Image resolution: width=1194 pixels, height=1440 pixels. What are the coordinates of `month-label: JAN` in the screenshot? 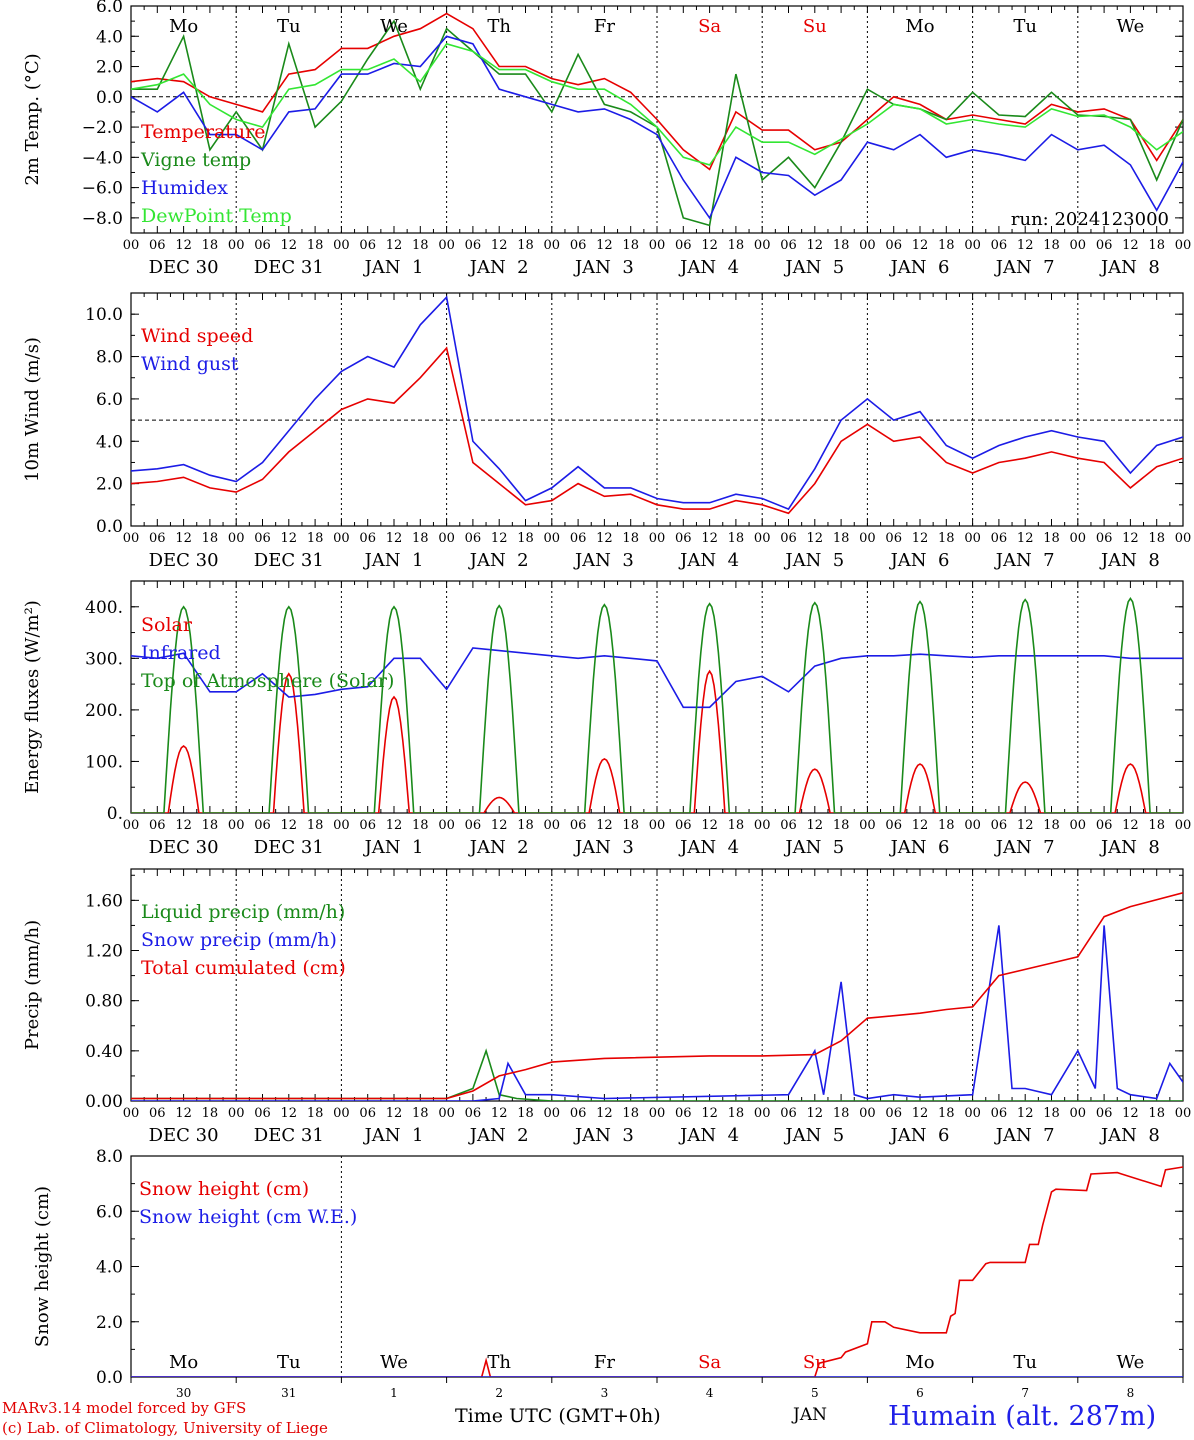 It's located at (810, 1415).